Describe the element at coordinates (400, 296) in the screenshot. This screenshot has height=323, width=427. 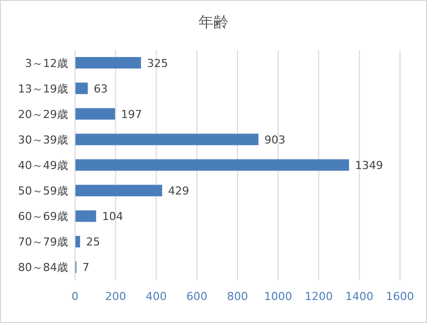
I see `x-tick-label: 1600` at that location.